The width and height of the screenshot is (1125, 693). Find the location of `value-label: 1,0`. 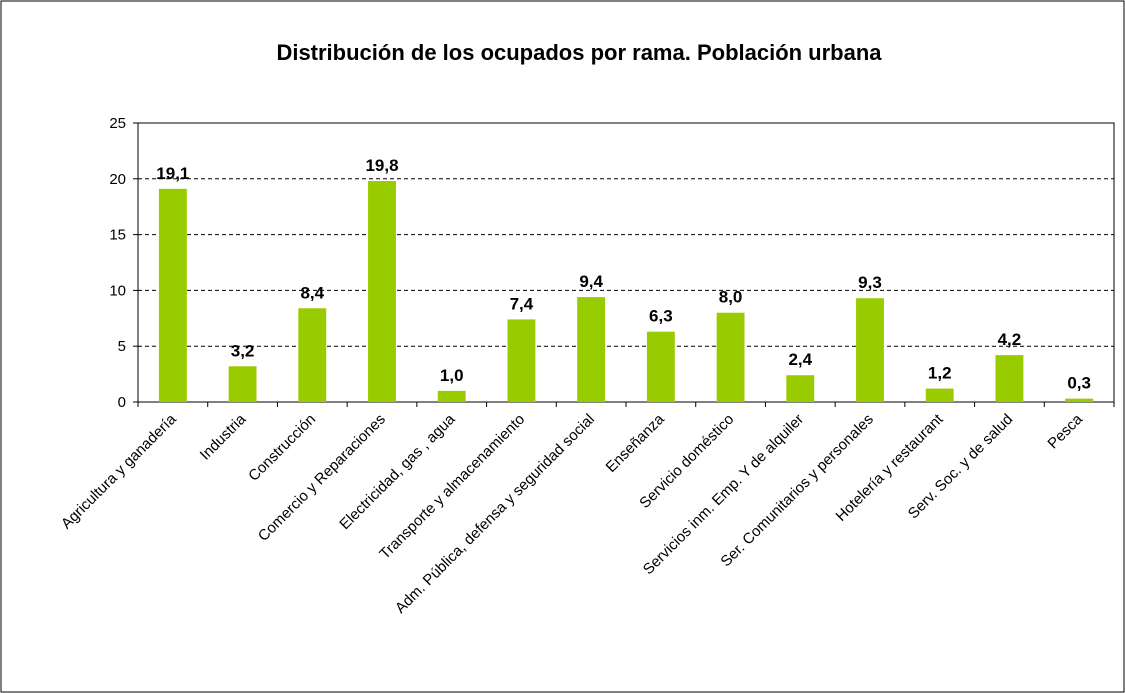

value-label: 1,0 is located at coordinates (452, 375).